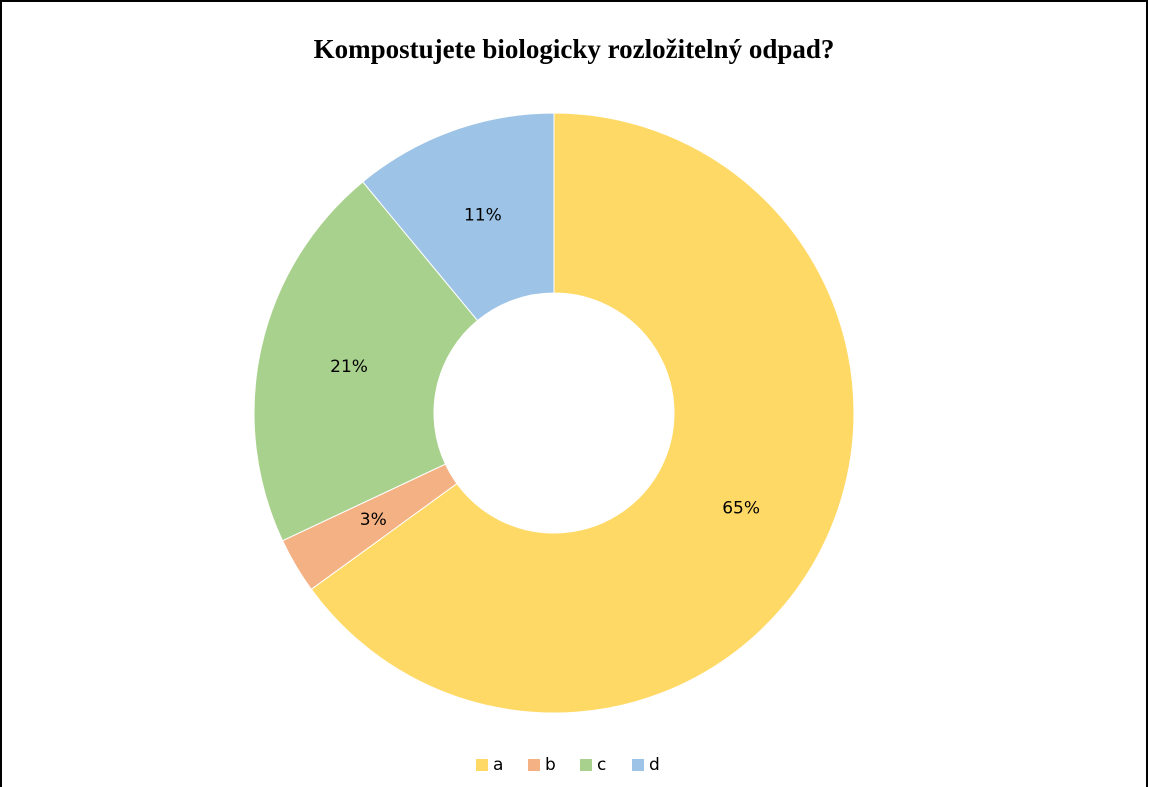 Image resolution: width=1149 pixels, height=787 pixels. Describe the element at coordinates (601, 765) in the screenshot. I see `legend-label: c` at that location.